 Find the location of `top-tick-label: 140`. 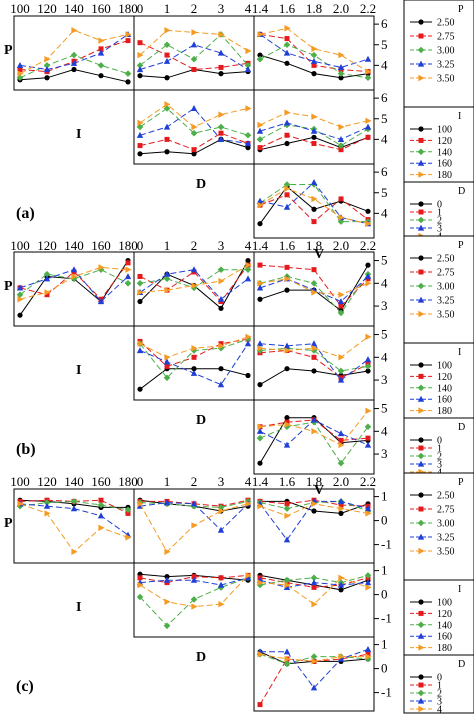

top-tick-label: 140 is located at coordinates (74, 481).